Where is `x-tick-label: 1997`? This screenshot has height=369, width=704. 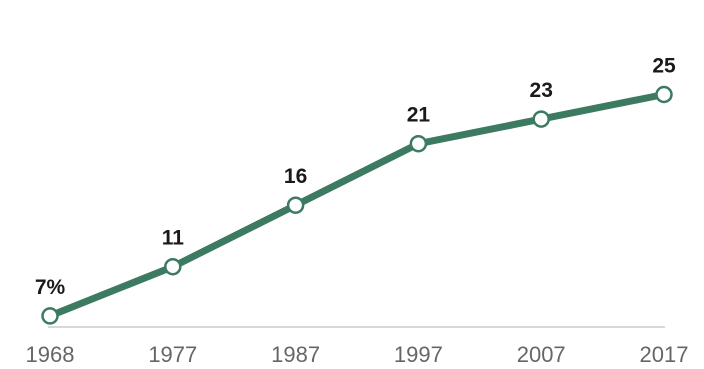 x-tick-label: 1997 is located at coordinates (418, 354).